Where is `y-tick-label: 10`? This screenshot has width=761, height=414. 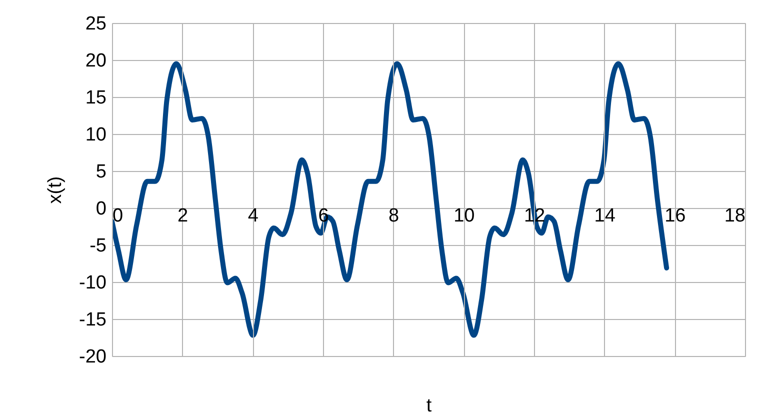
y-tick-label: 10 is located at coordinates (95, 135).